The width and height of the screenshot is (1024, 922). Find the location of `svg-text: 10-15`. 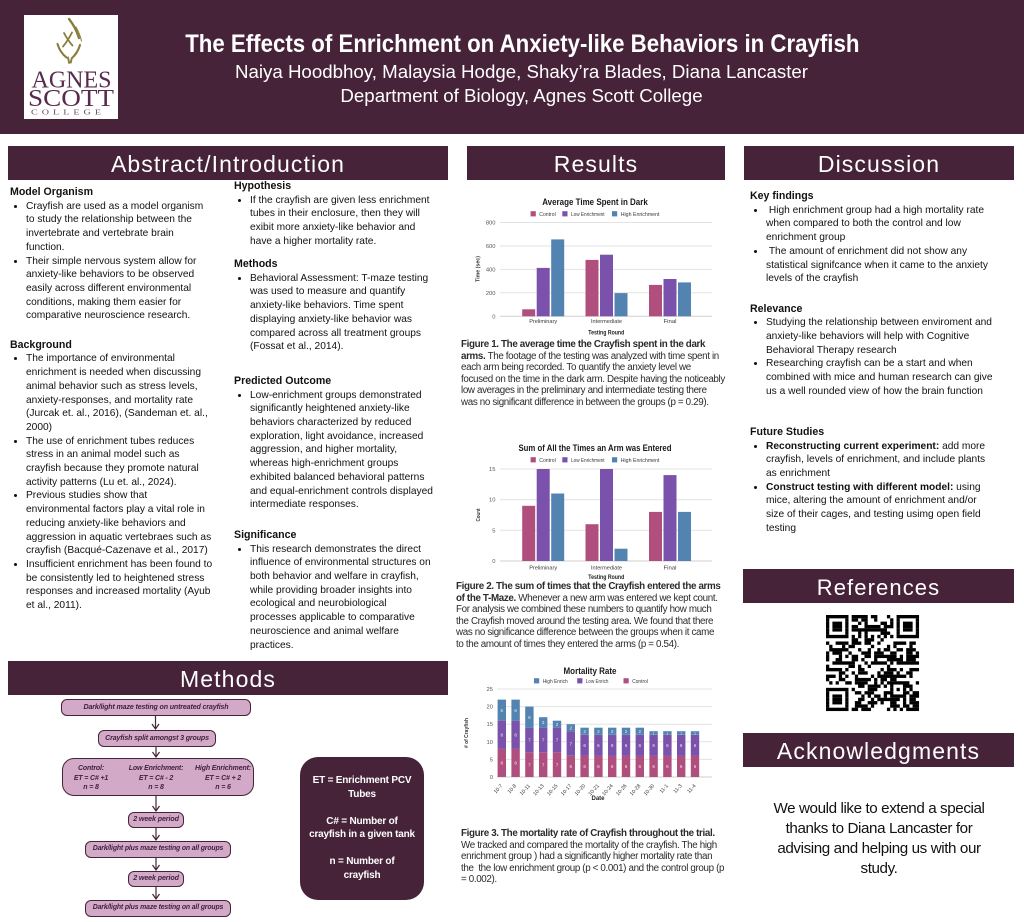

svg-text: 10-15 is located at coordinates (552, 790).